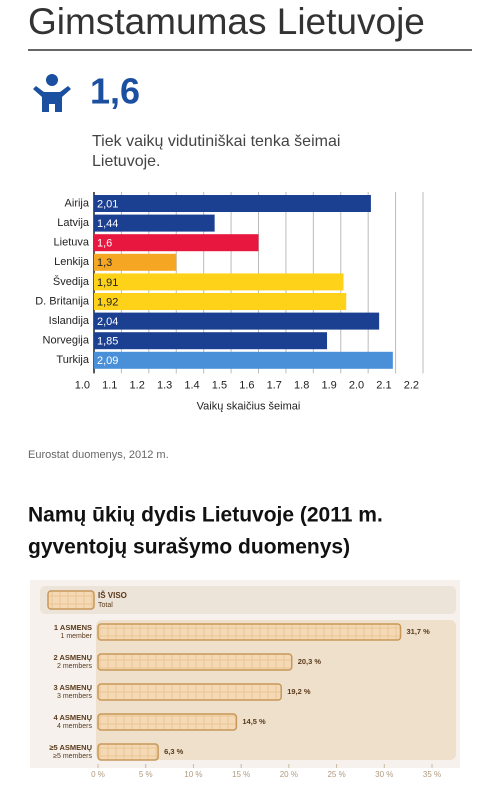 Image resolution: width=488 pixels, height=800 pixels. I want to click on x-tick-label: 1.8, so click(301, 385).